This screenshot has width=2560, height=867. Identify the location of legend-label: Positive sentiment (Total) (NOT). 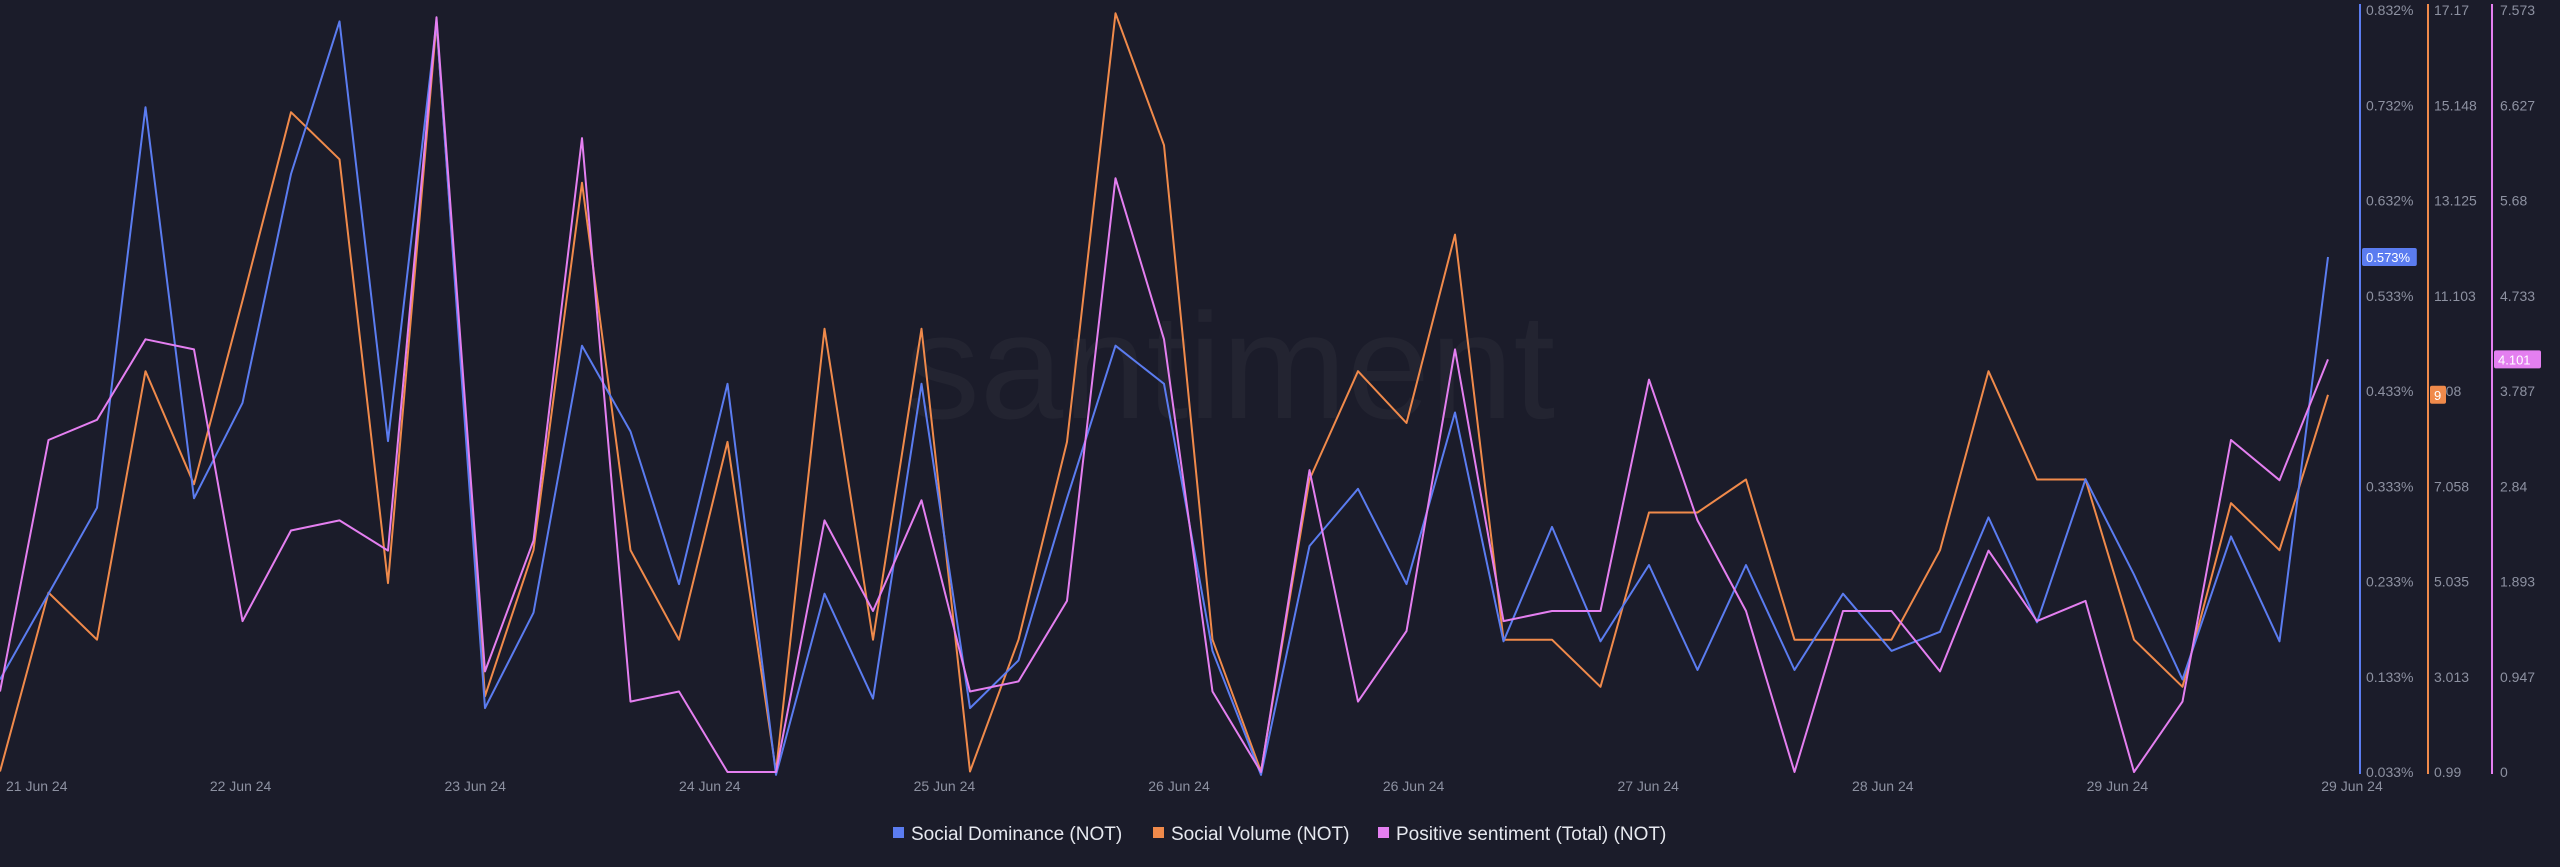
(1531, 834).